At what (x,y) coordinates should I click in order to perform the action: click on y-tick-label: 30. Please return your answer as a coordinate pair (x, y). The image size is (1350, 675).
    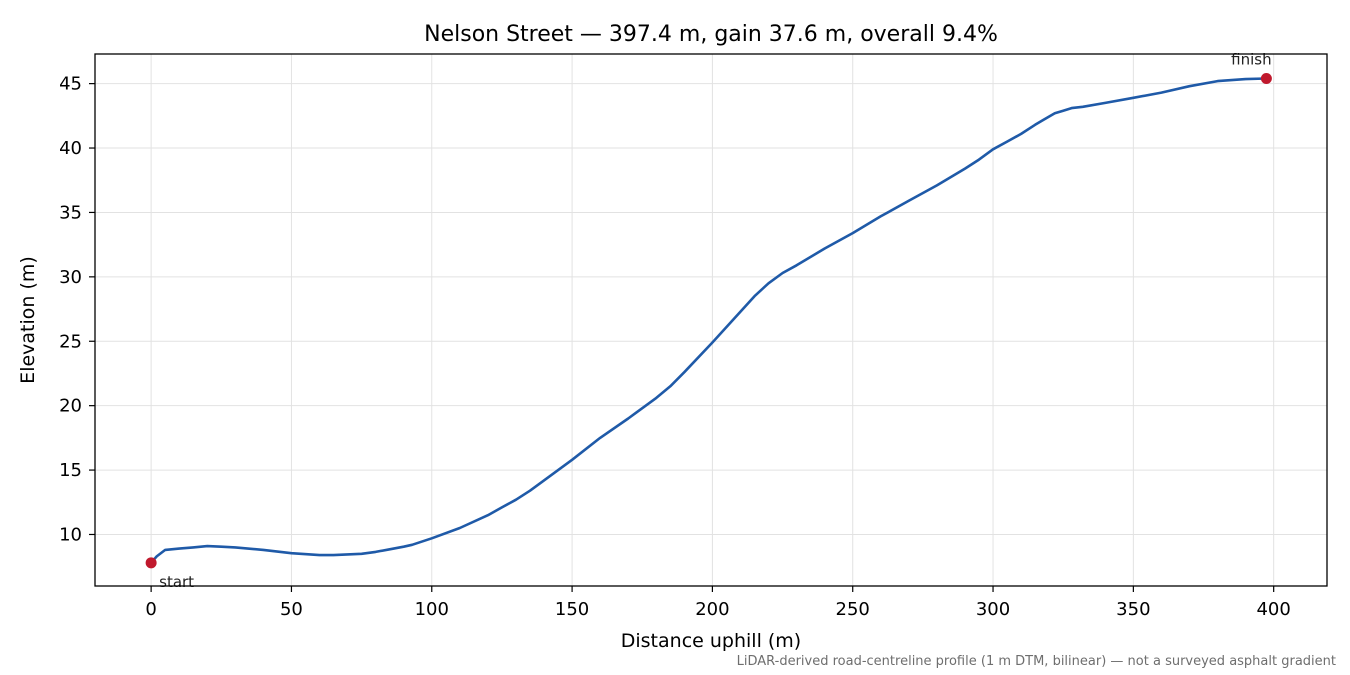
    Looking at the image, I should click on (70, 277).